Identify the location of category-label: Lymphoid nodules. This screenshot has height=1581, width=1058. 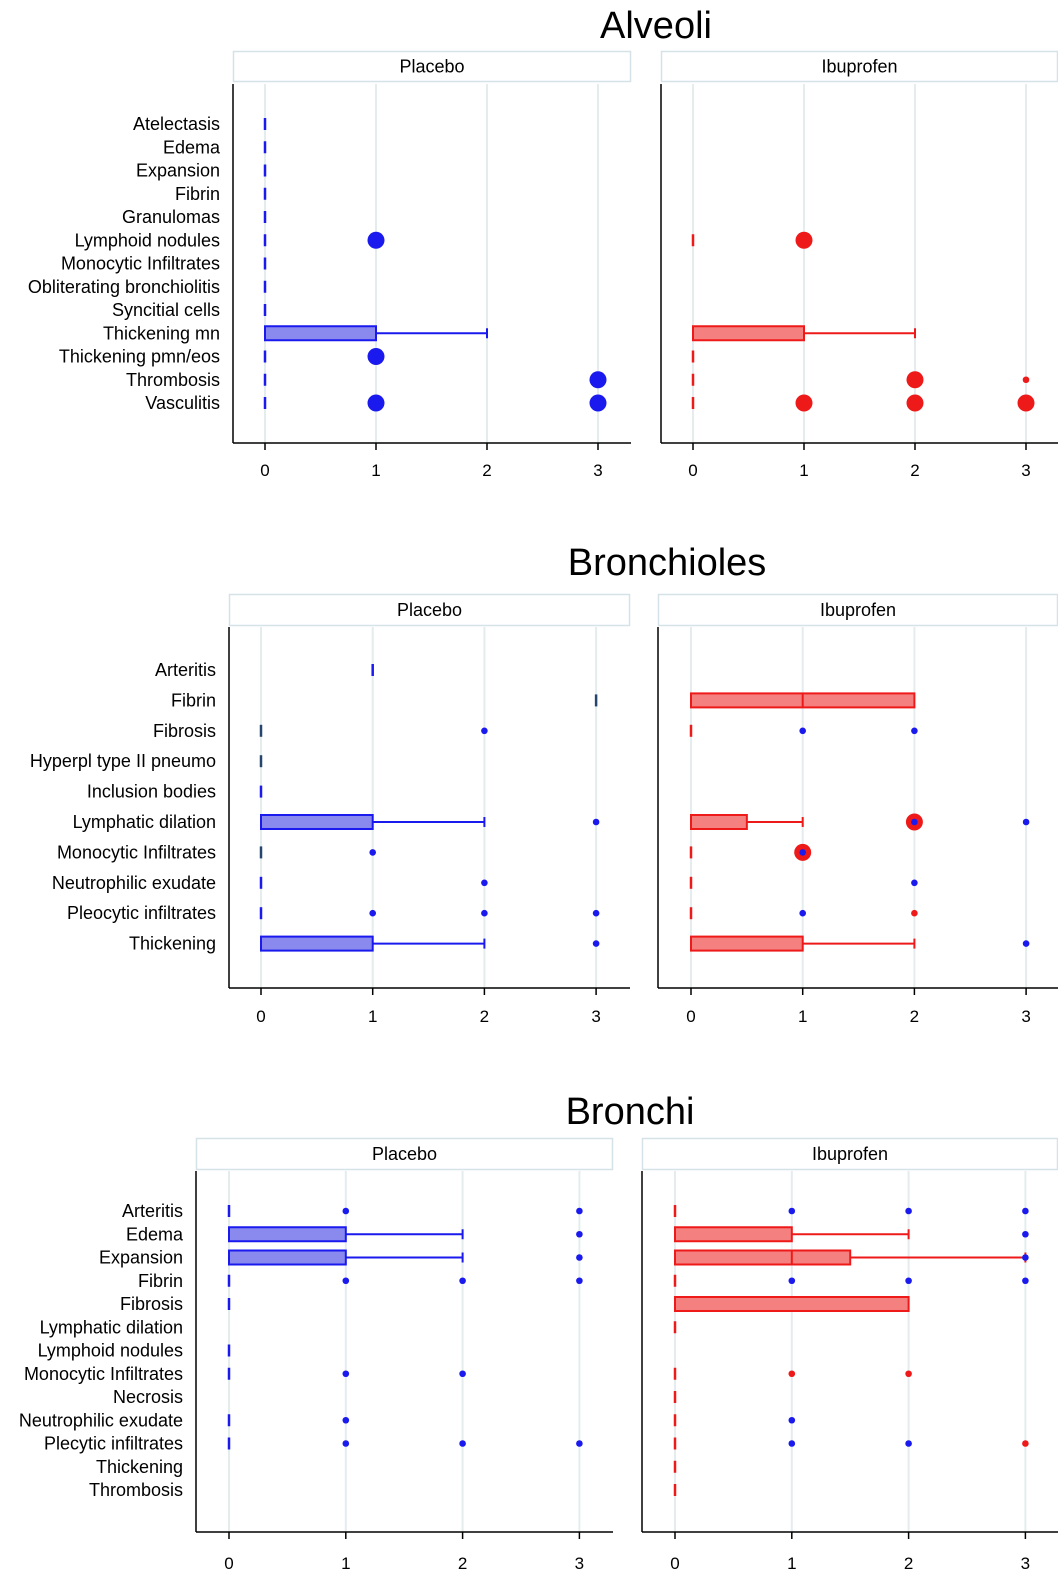
(110, 1351).